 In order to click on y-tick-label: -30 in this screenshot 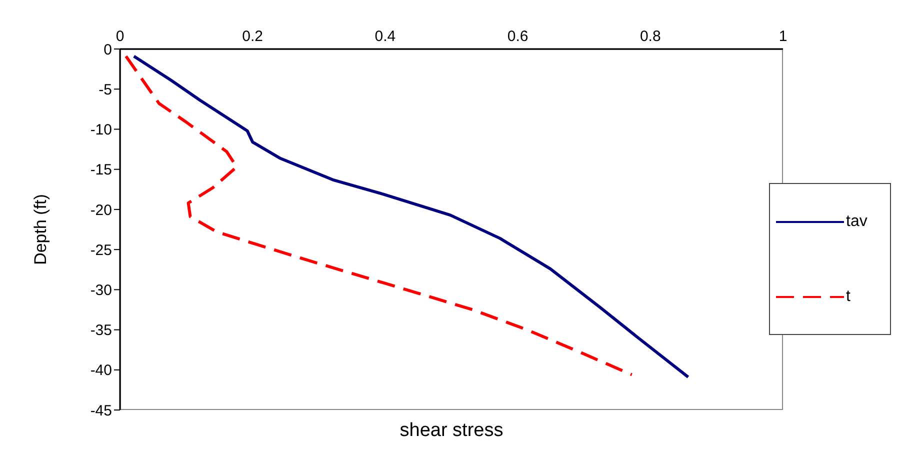, I will do `click(101, 290)`.